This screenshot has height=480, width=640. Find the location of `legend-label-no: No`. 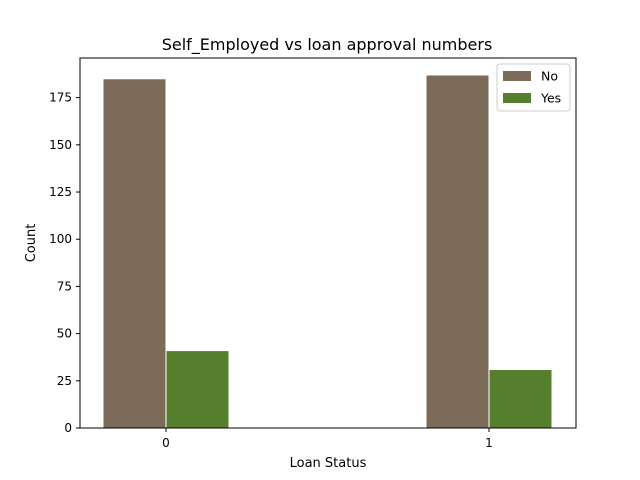

legend-label-no: No is located at coordinates (549, 76).